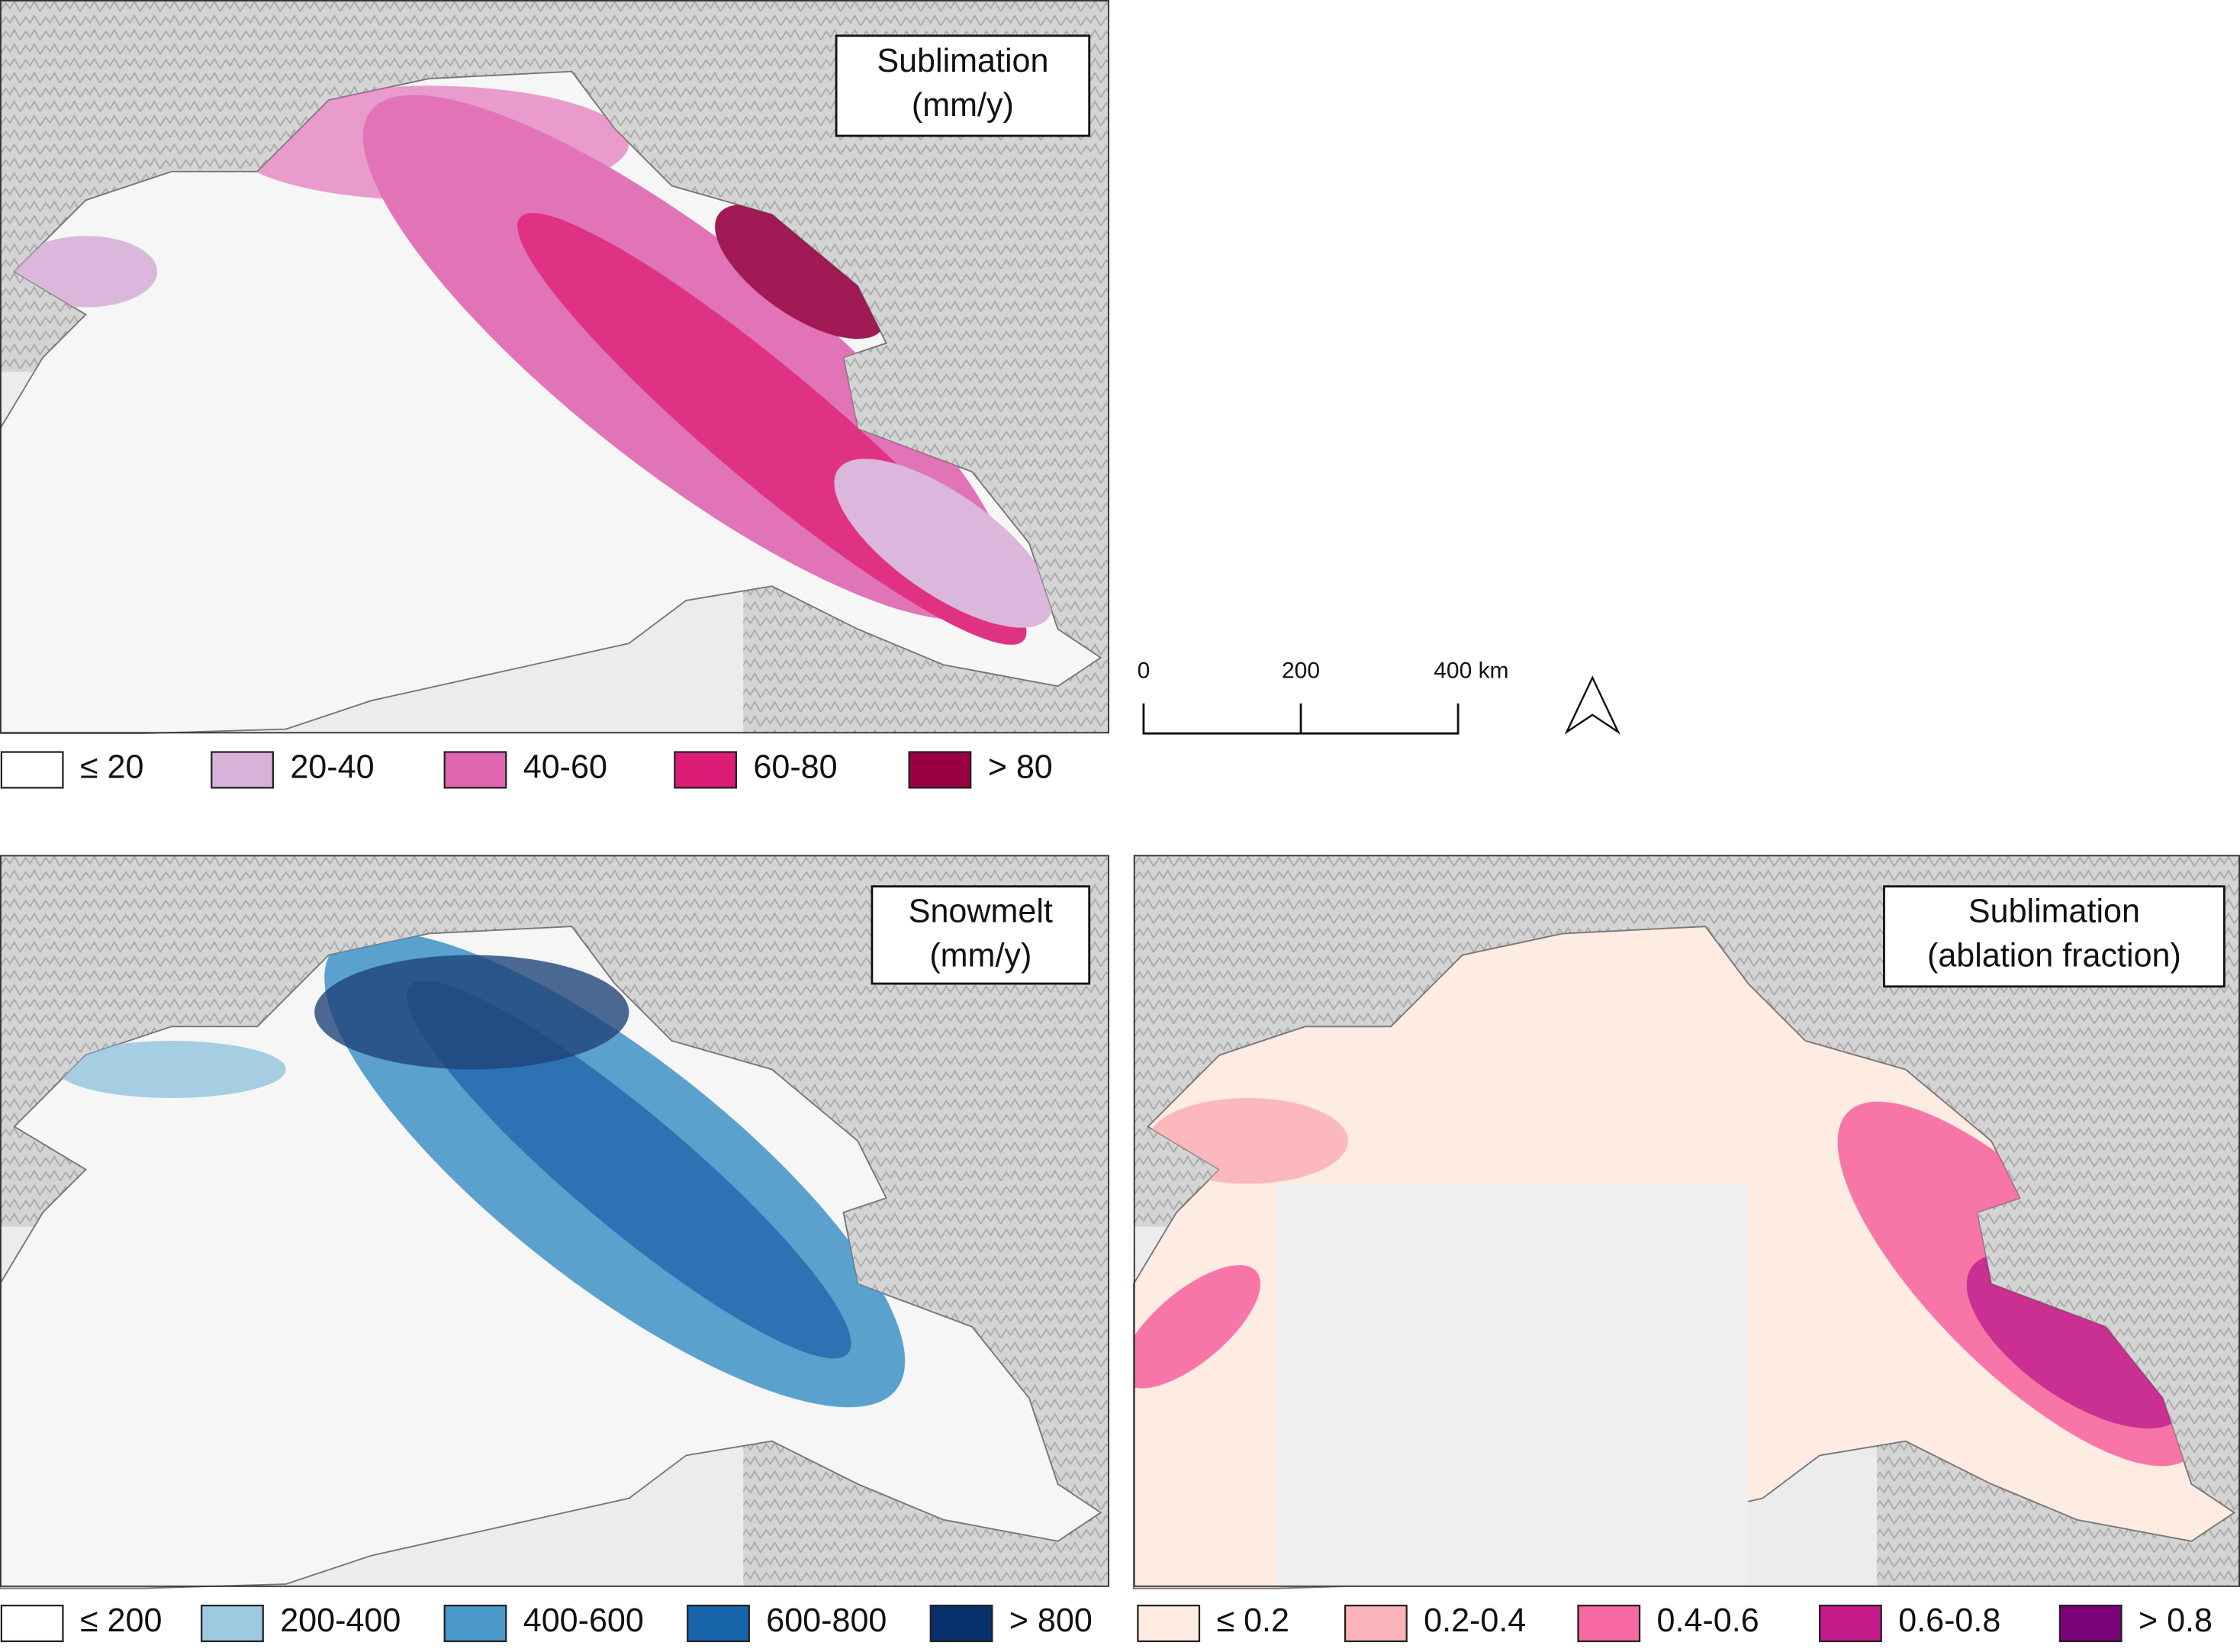  Describe the element at coordinates (1949, 1620) in the screenshot. I see `legend-label: 0.6-0.8` at that location.